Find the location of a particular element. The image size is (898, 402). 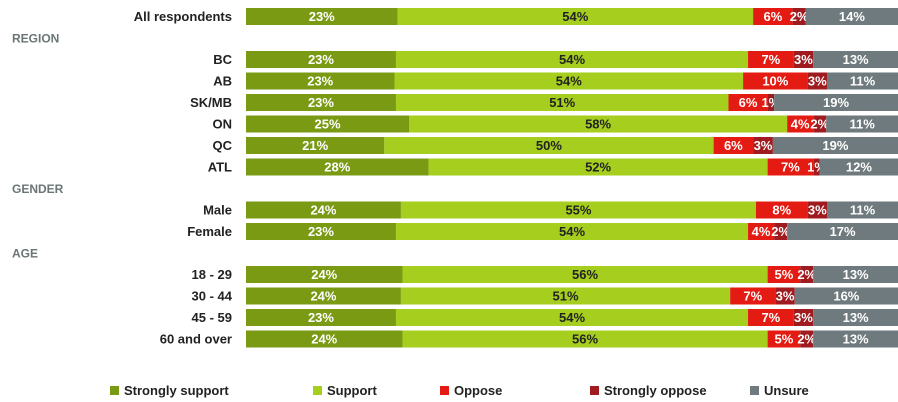

data-label: 55% is located at coordinates (578, 210).